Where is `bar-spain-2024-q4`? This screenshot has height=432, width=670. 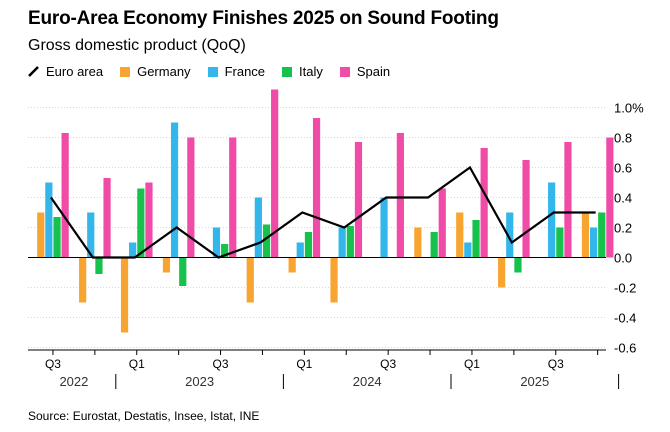
bar-spain-2024-q4 is located at coordinates (442, 223).